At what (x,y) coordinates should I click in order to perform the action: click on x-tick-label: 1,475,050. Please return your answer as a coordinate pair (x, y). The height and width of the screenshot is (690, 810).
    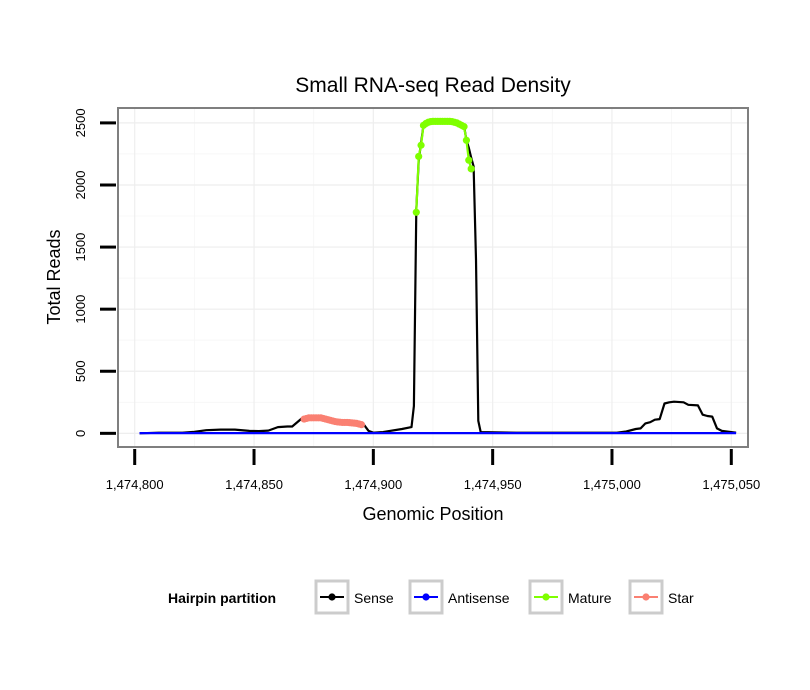
    Looking at the image, I should click on (731, 484).